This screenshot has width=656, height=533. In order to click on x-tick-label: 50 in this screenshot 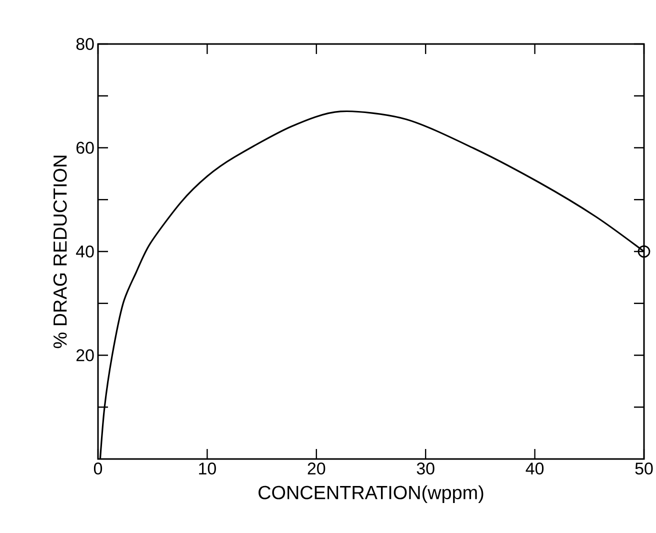, I will do `click(644, 468)`.